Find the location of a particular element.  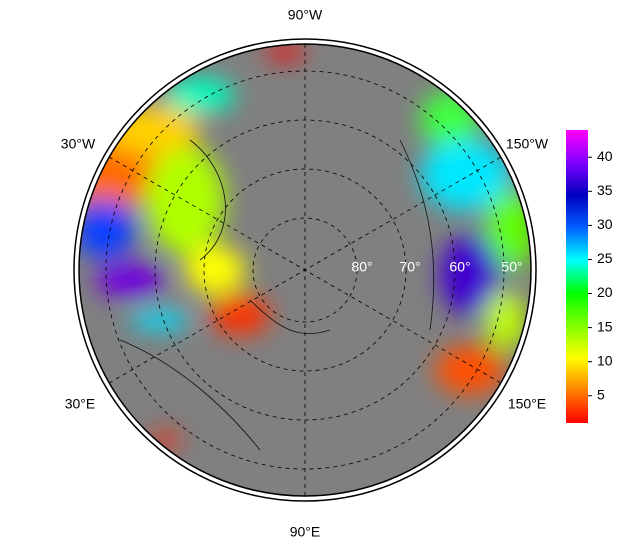

lon-label: 30°W is located at coordinates (78, 144).